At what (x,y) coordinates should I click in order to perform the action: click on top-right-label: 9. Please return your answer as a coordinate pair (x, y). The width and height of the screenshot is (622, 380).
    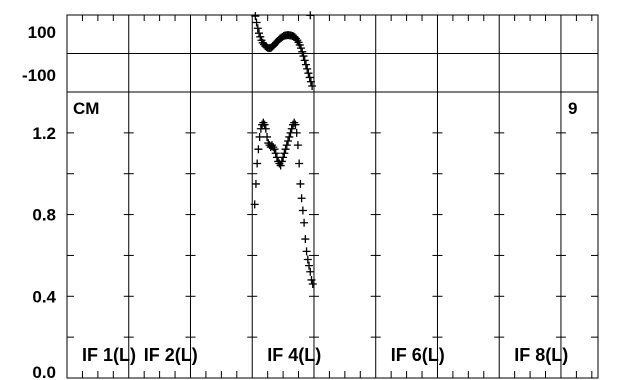
    Looking at the image, I should click on (572, 108).